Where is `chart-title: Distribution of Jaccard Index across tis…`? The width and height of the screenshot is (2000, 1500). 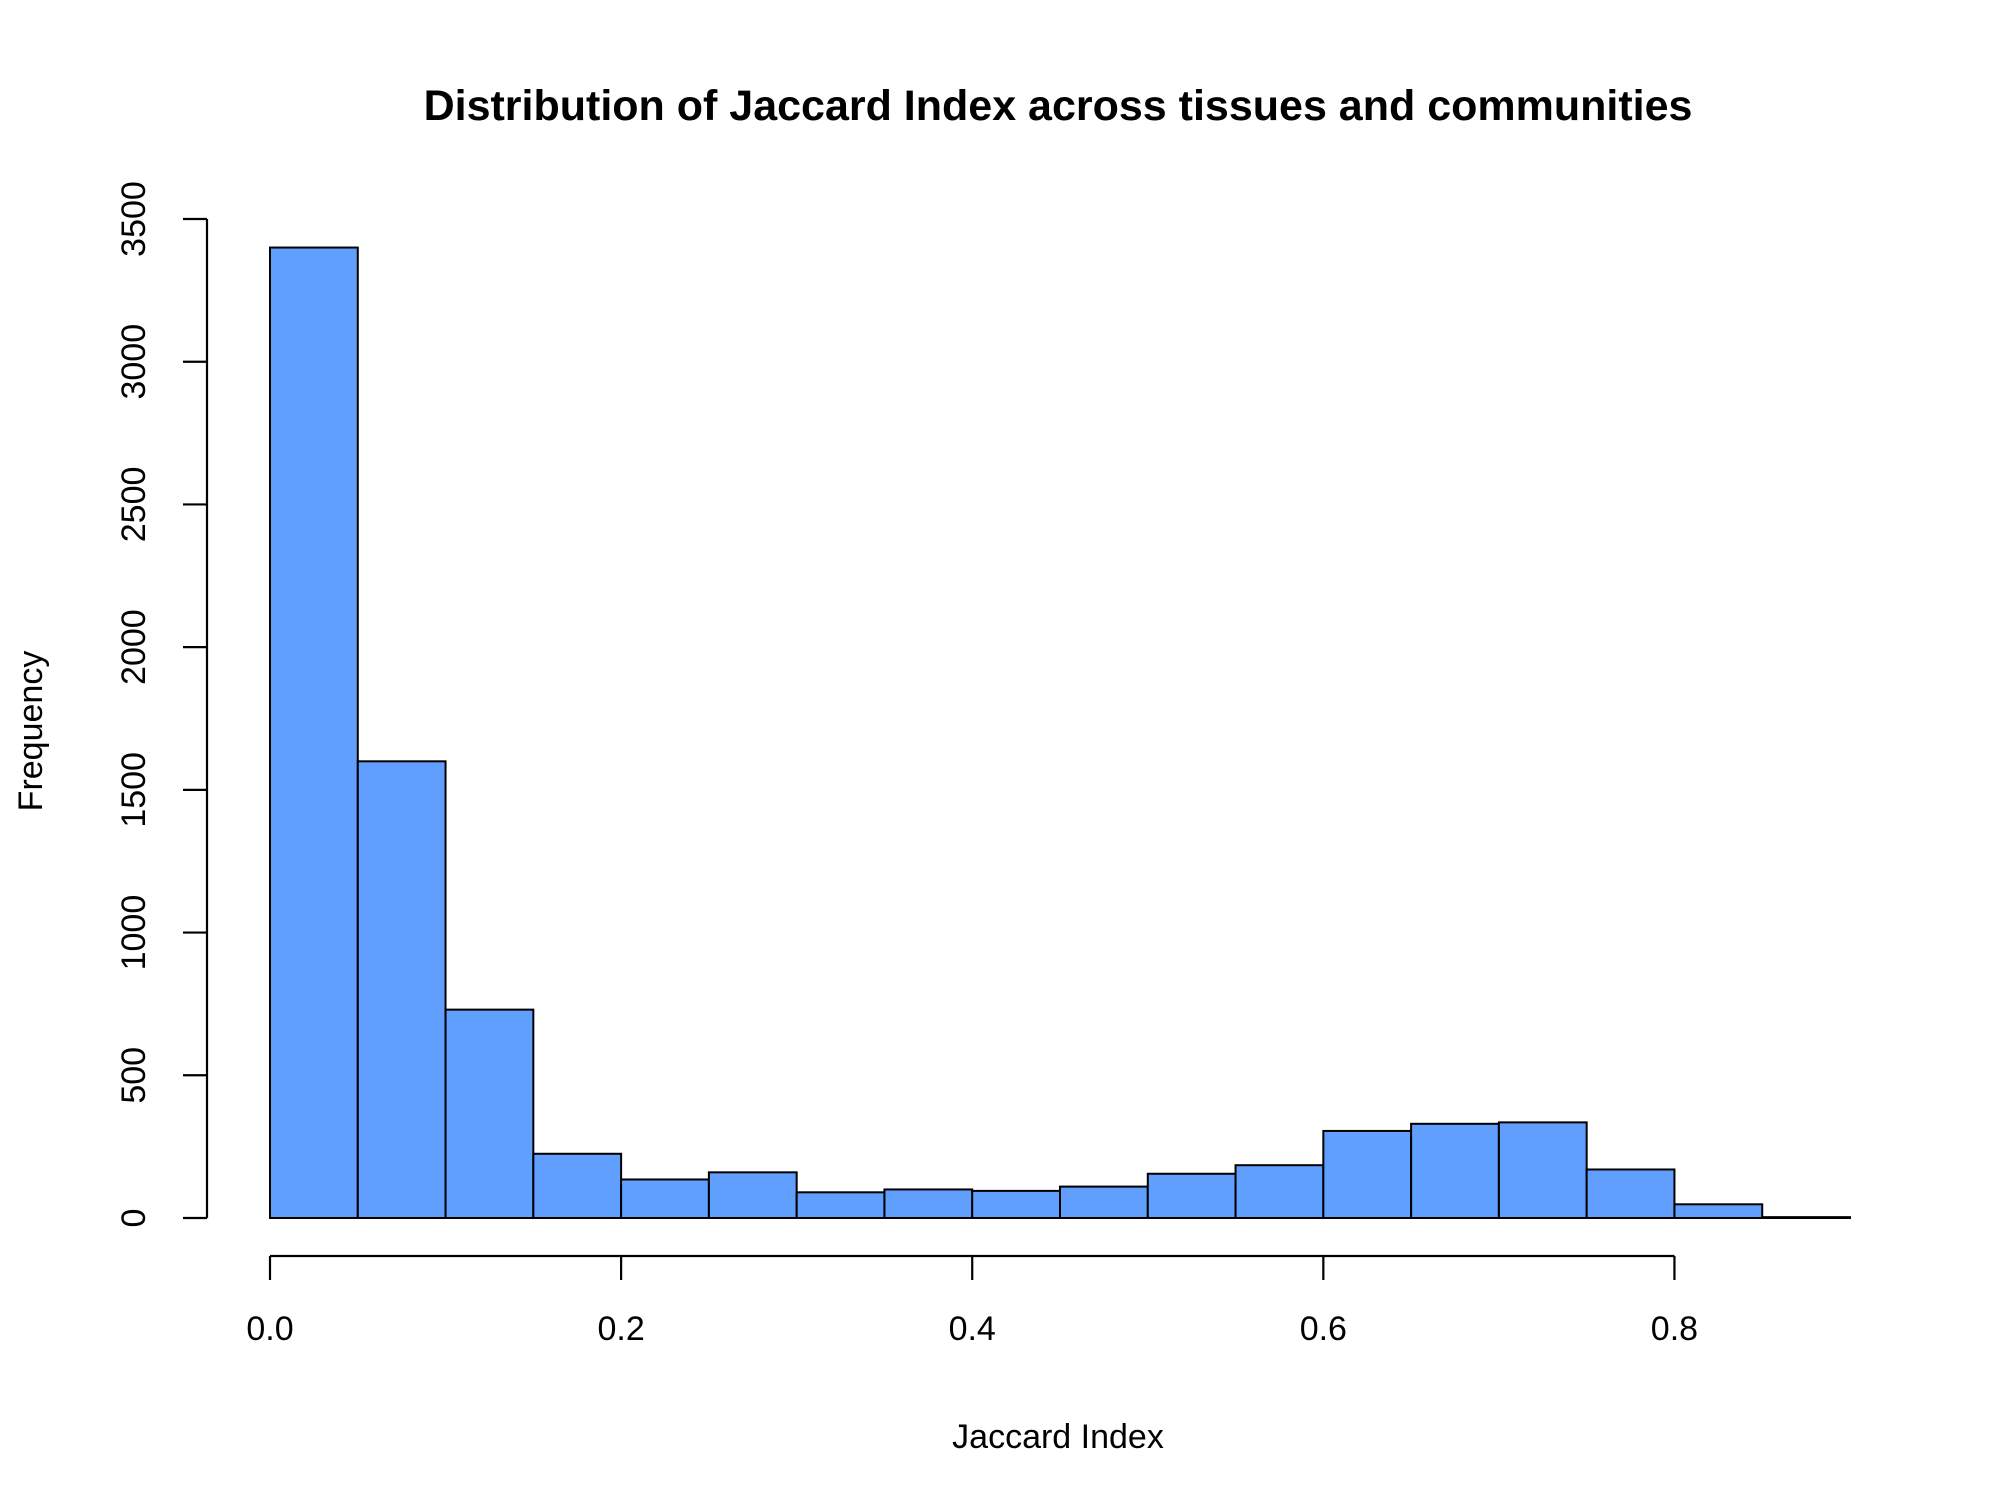 chart-title: Distribution of Jaccard Index across tis… is located at coordinates (1058, 106).